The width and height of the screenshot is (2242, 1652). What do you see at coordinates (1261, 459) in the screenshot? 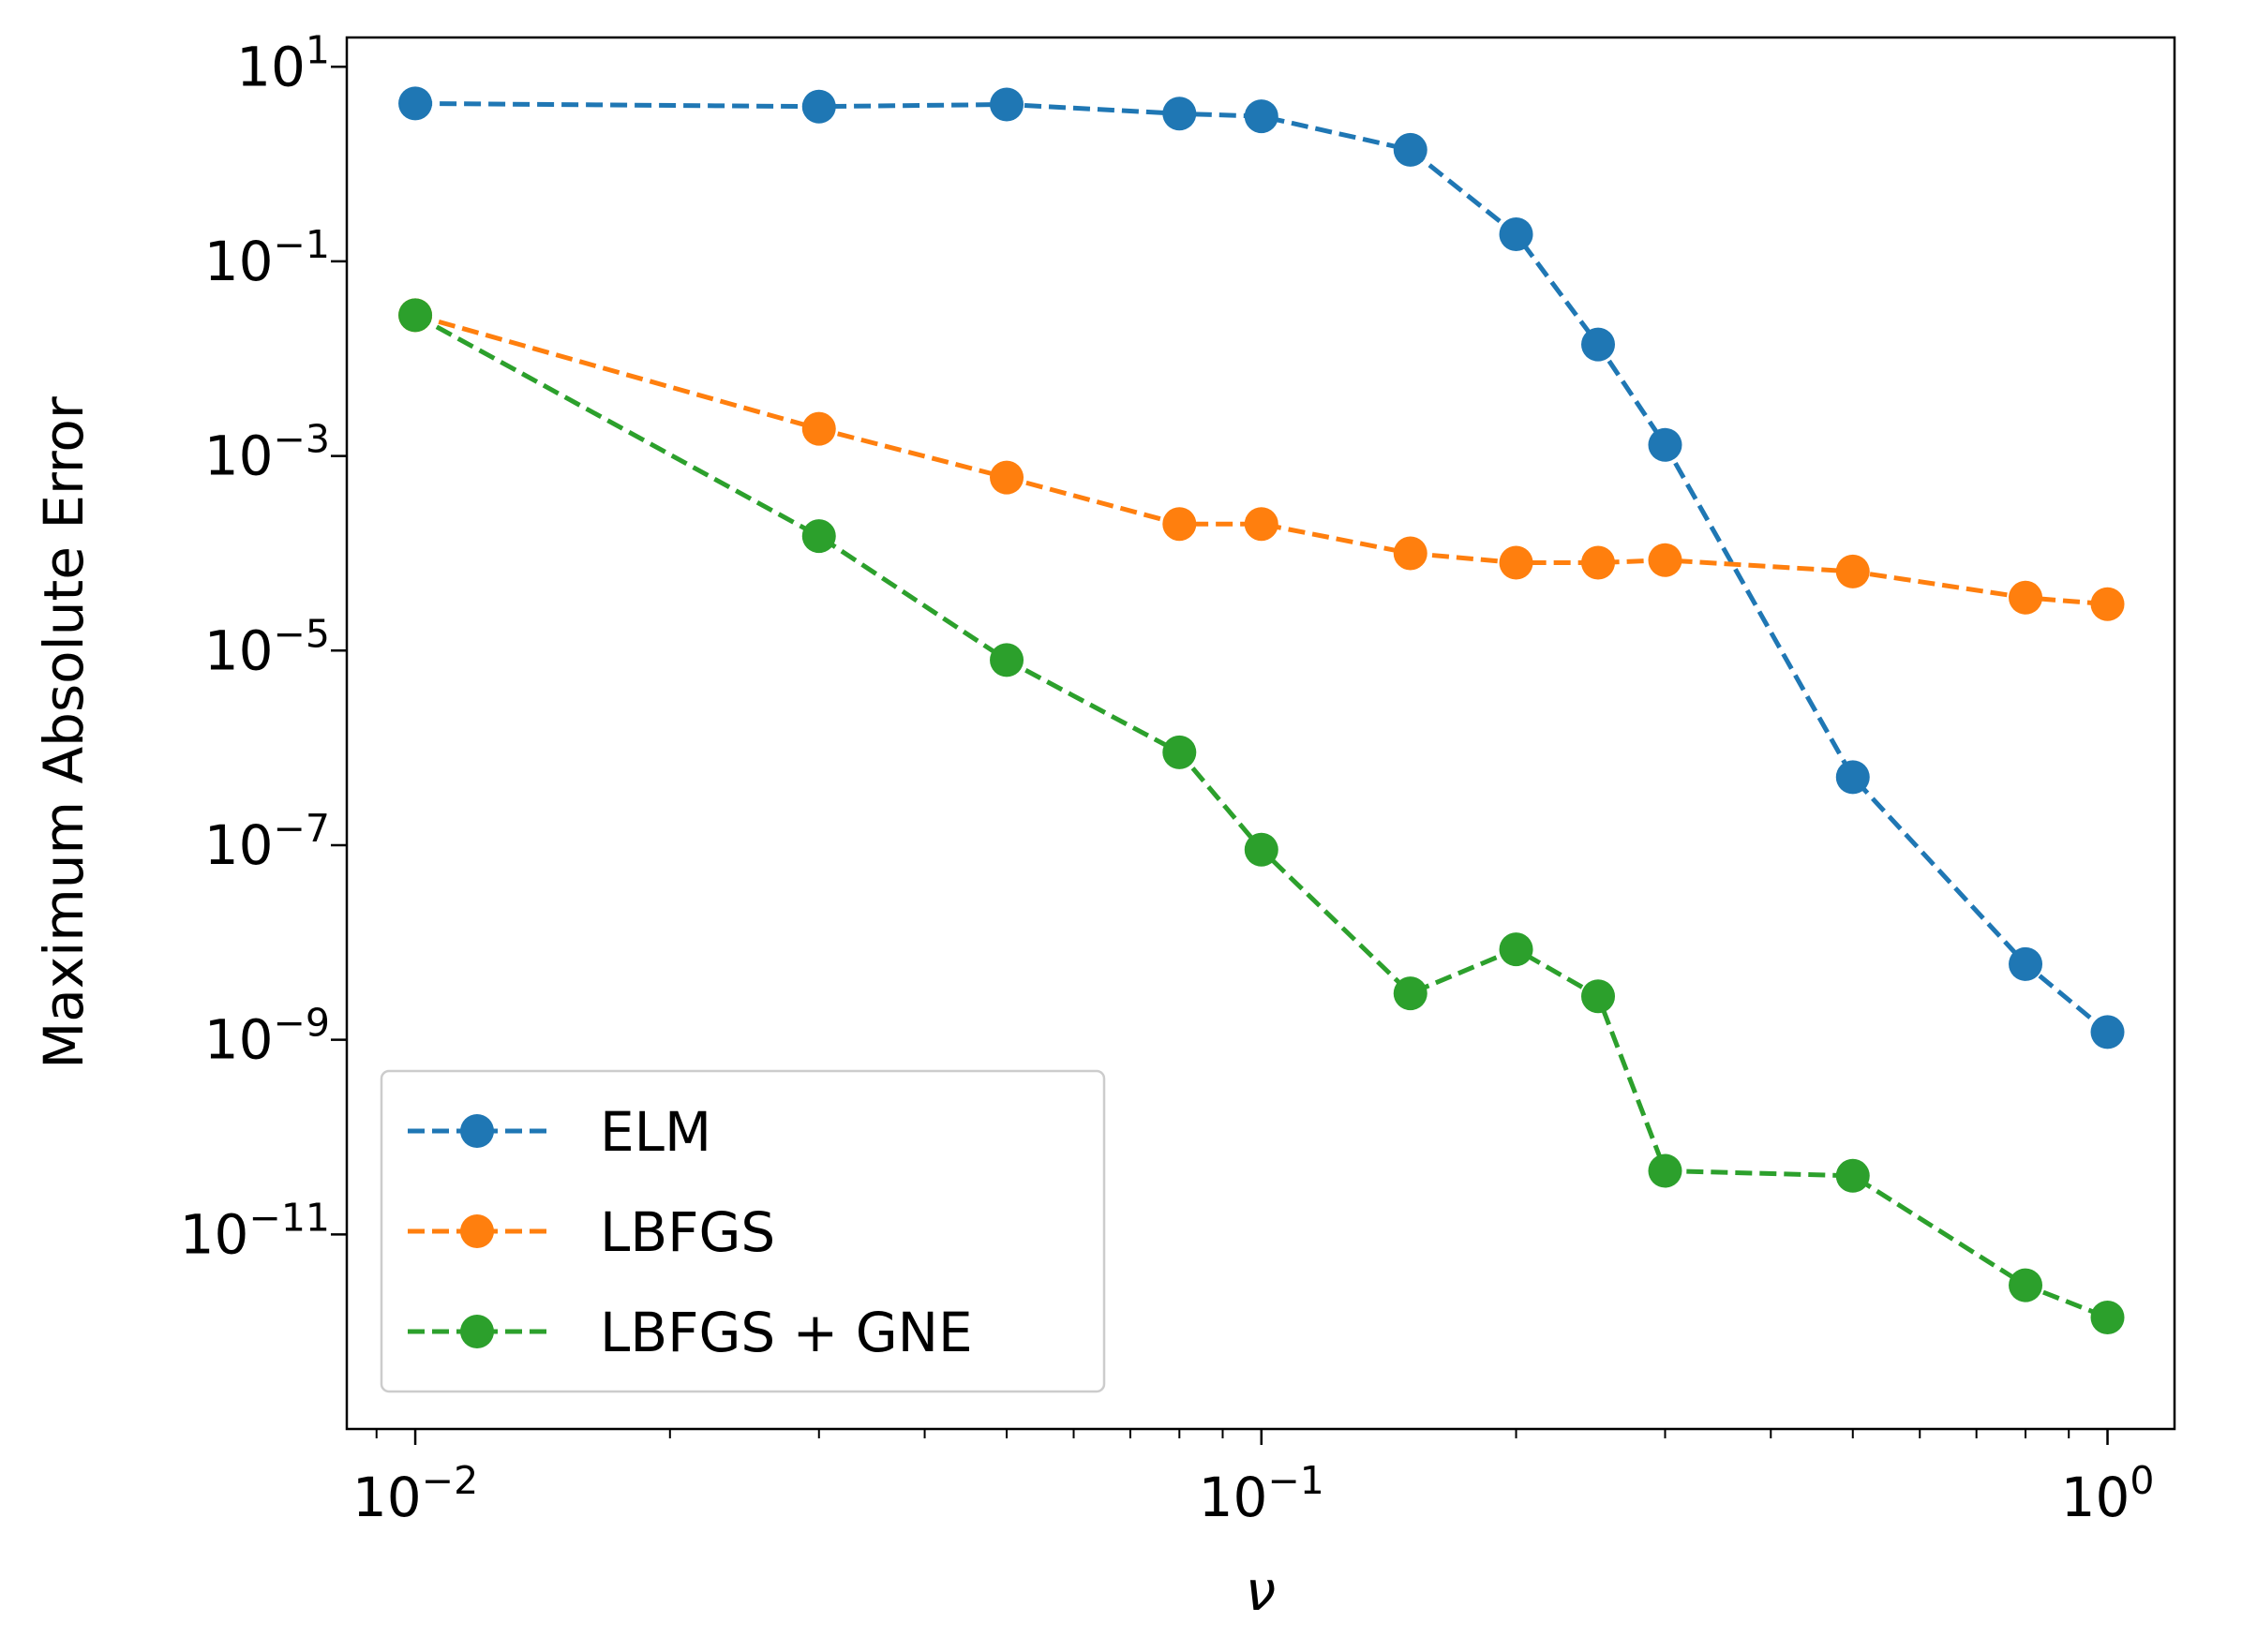
I see `series-line` at bounding box center [1261, 459].